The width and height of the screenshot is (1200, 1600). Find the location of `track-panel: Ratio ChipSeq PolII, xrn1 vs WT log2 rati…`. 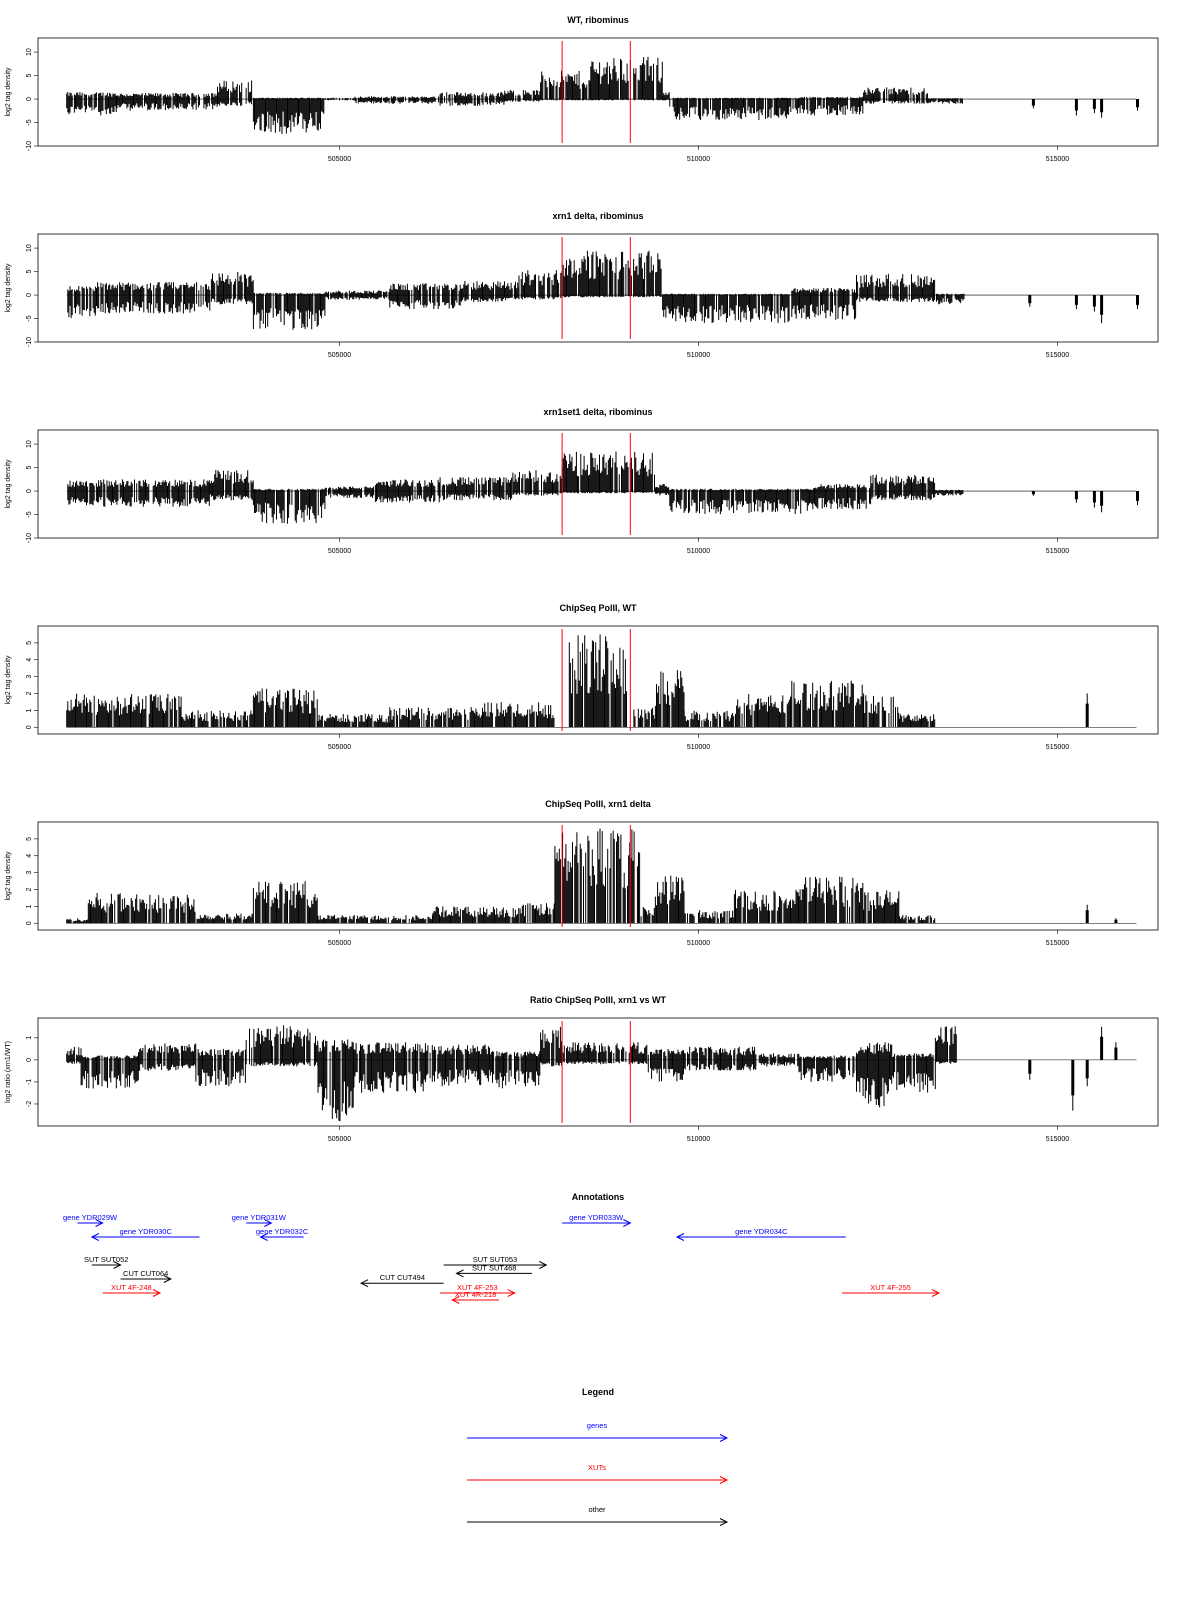

track-panel: Ratio ChipSeq PolII, xrn1 vs WT log2 rati… is located at coordinates (582, 1069).